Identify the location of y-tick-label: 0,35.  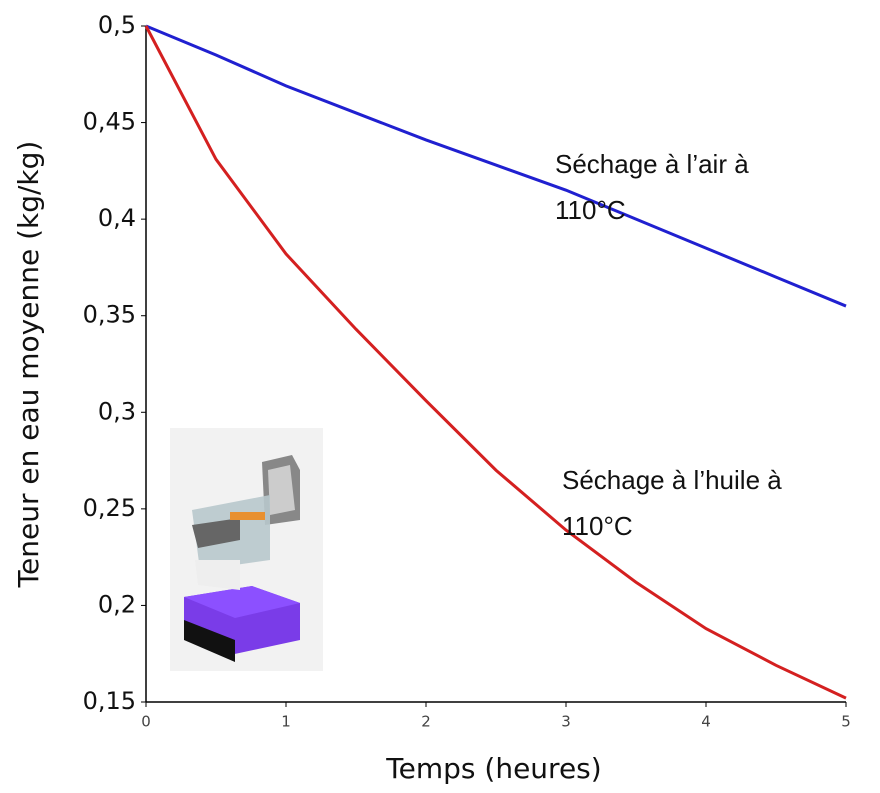
(109, 315).